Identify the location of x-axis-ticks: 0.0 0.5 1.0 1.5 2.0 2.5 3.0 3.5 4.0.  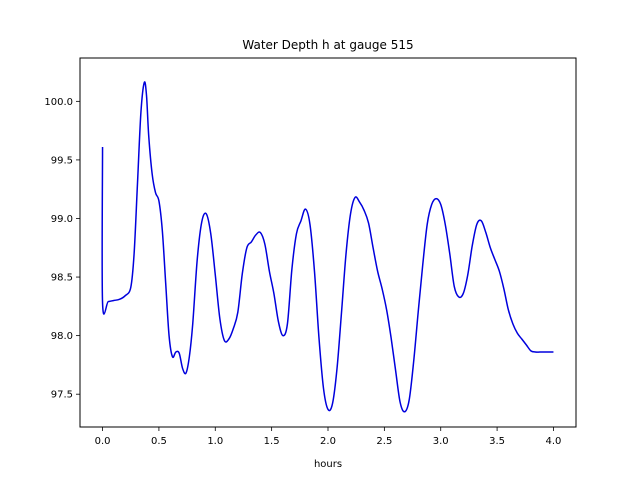
(328, 437).